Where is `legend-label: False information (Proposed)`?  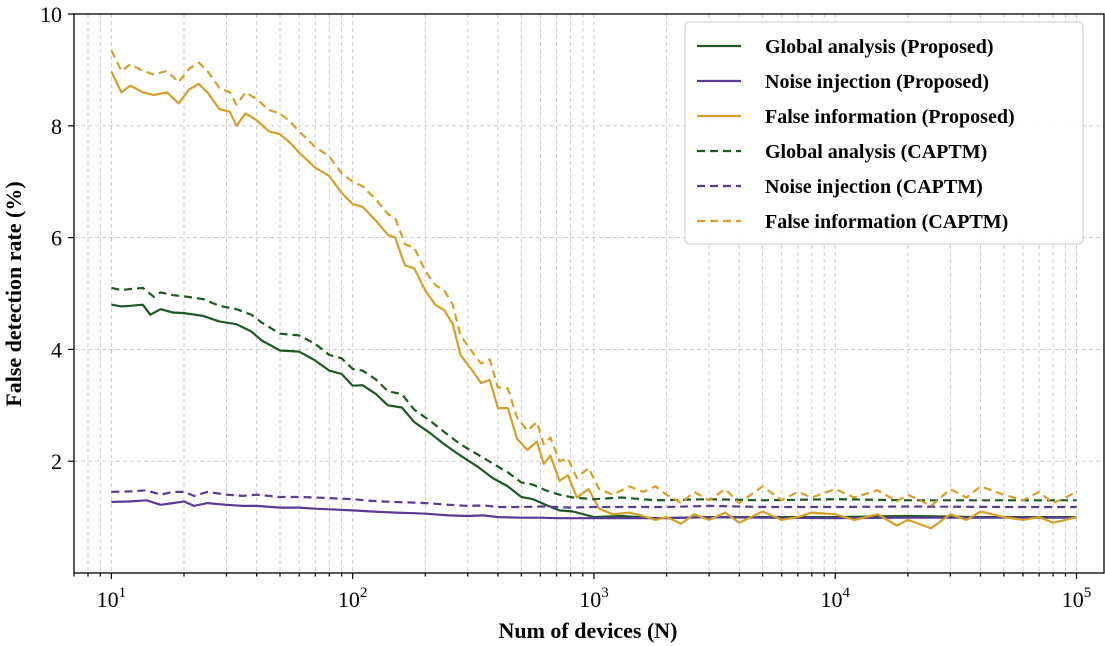
legend-label: False information (Proposed) is located at coordinates (890, 117).